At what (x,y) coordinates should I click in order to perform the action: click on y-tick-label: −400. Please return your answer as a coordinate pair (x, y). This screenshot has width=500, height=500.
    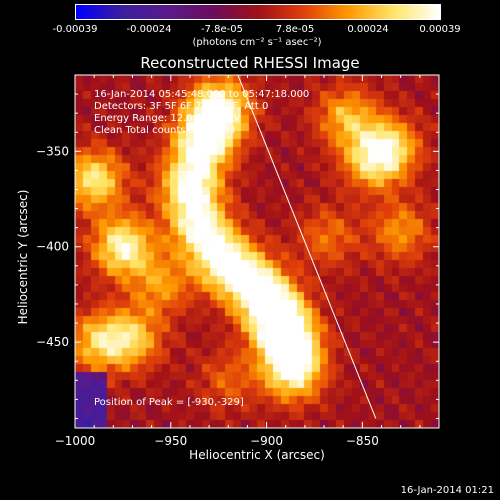
    Looking at the image, I should click on (52, 247).